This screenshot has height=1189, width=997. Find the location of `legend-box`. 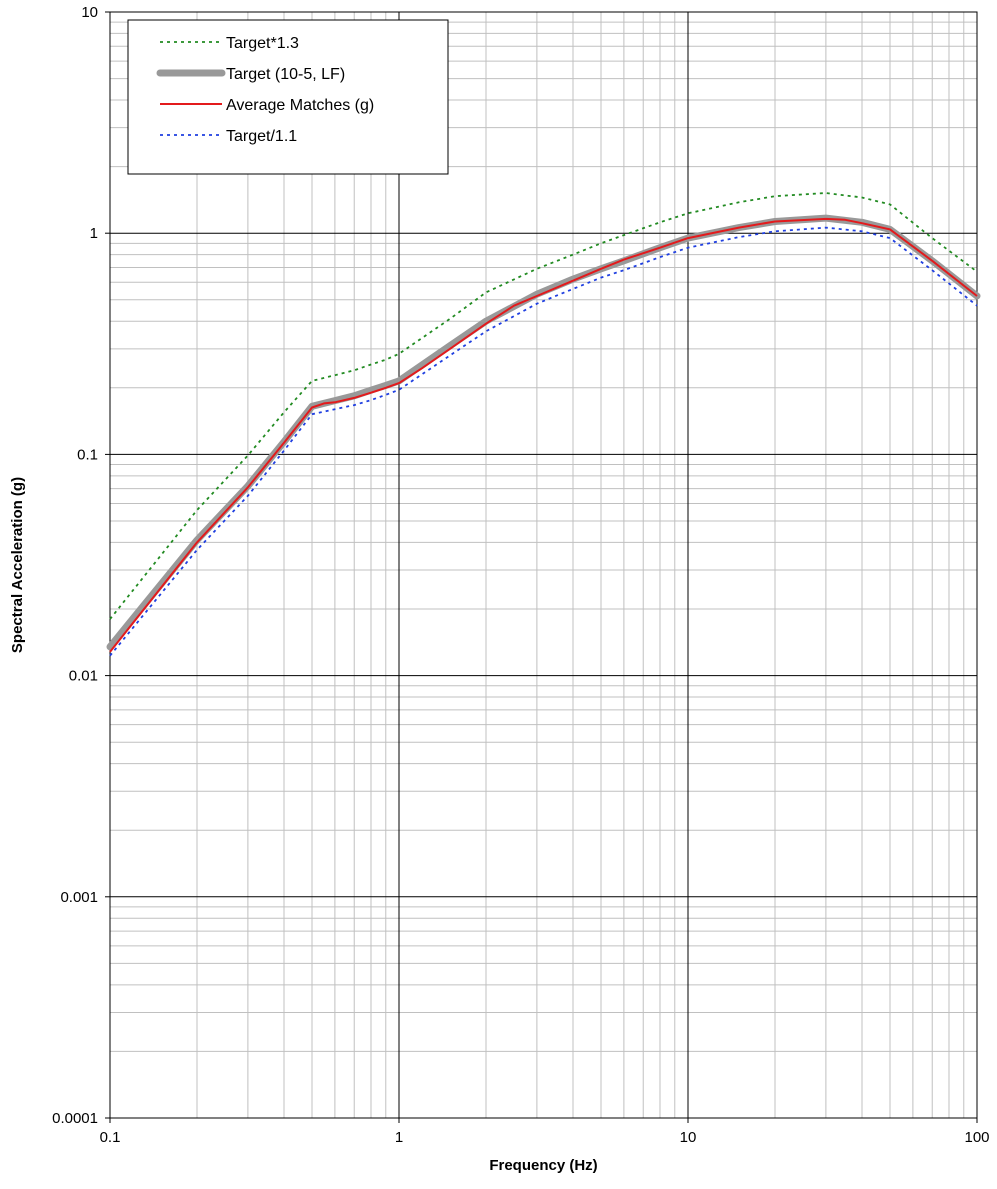

legend-box is located at coordinates (288, 97).